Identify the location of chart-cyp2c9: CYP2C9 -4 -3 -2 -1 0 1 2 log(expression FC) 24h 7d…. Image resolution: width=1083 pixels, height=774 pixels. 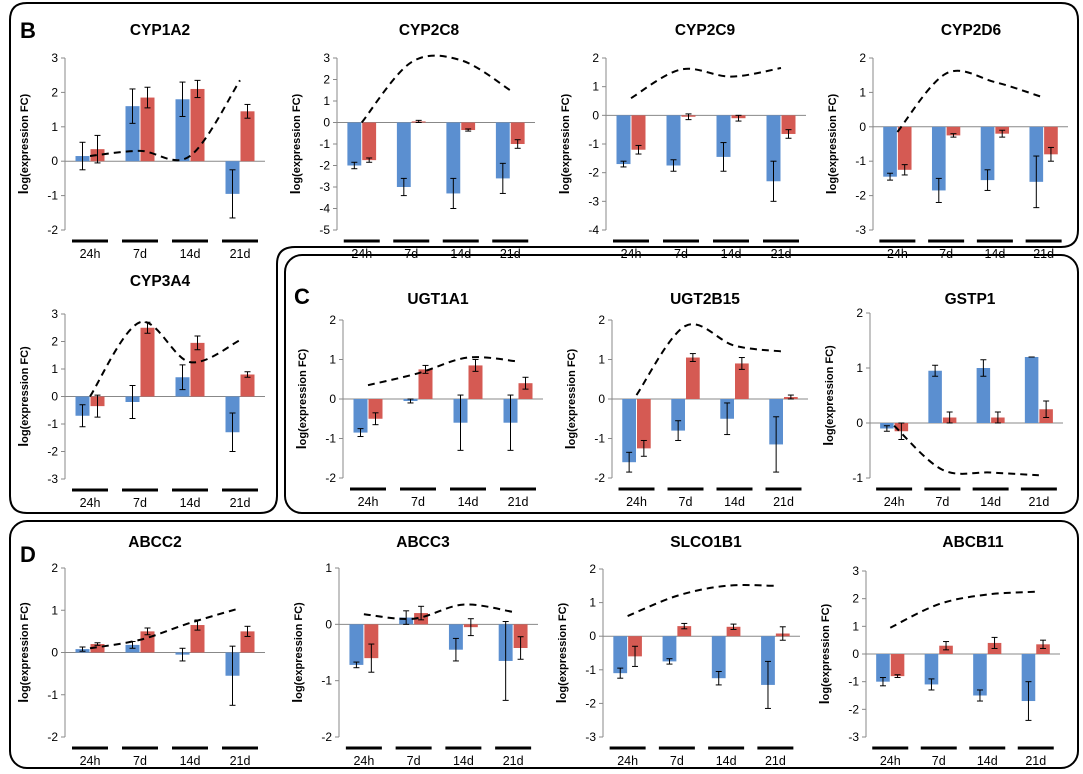
(681, 141).